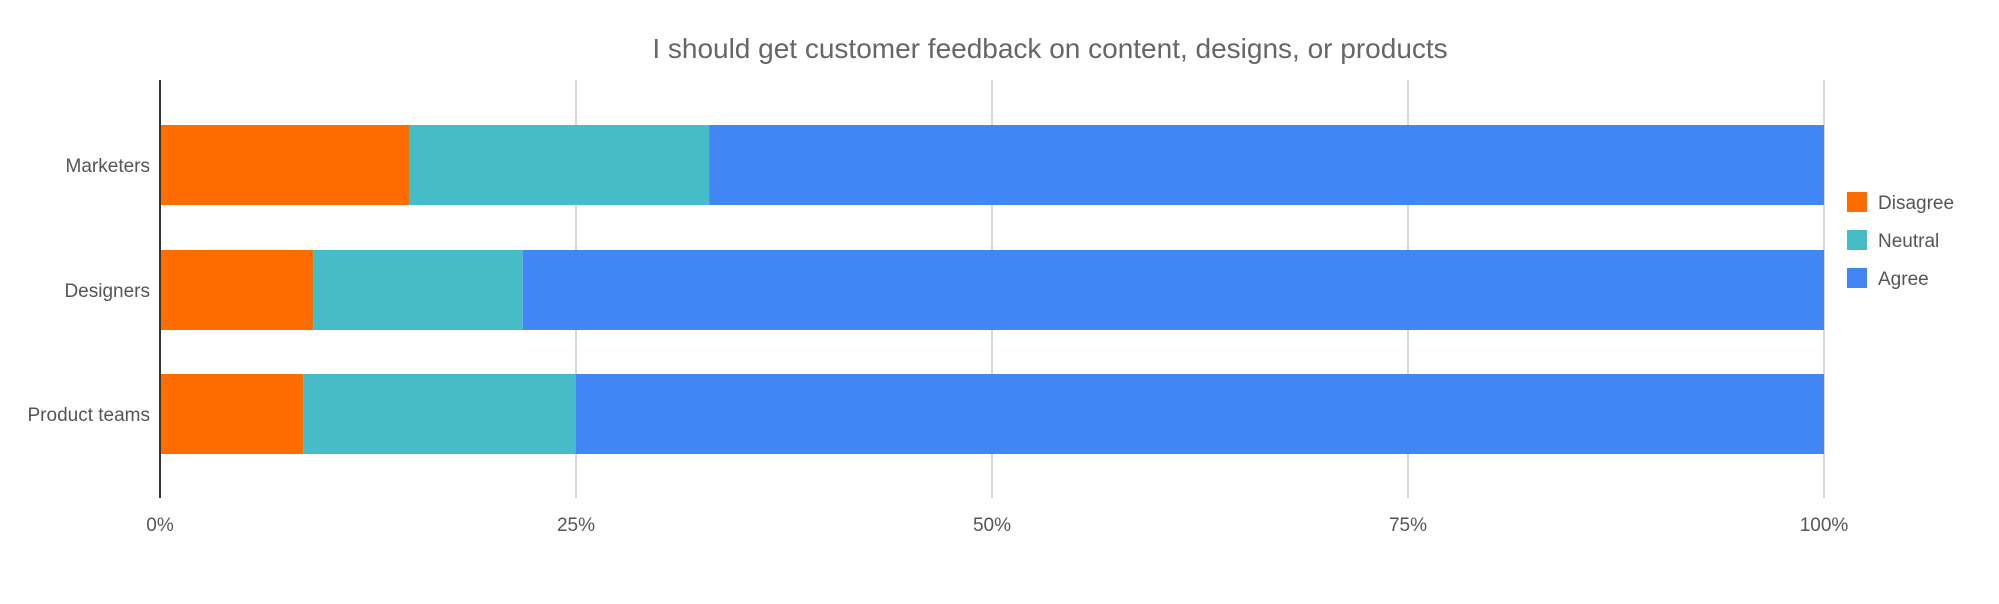 This screenshot has width=1999, height=604. Describe the element at coordinates (107, 291) in the screenshot. I see `category-label: Designers` at that location.